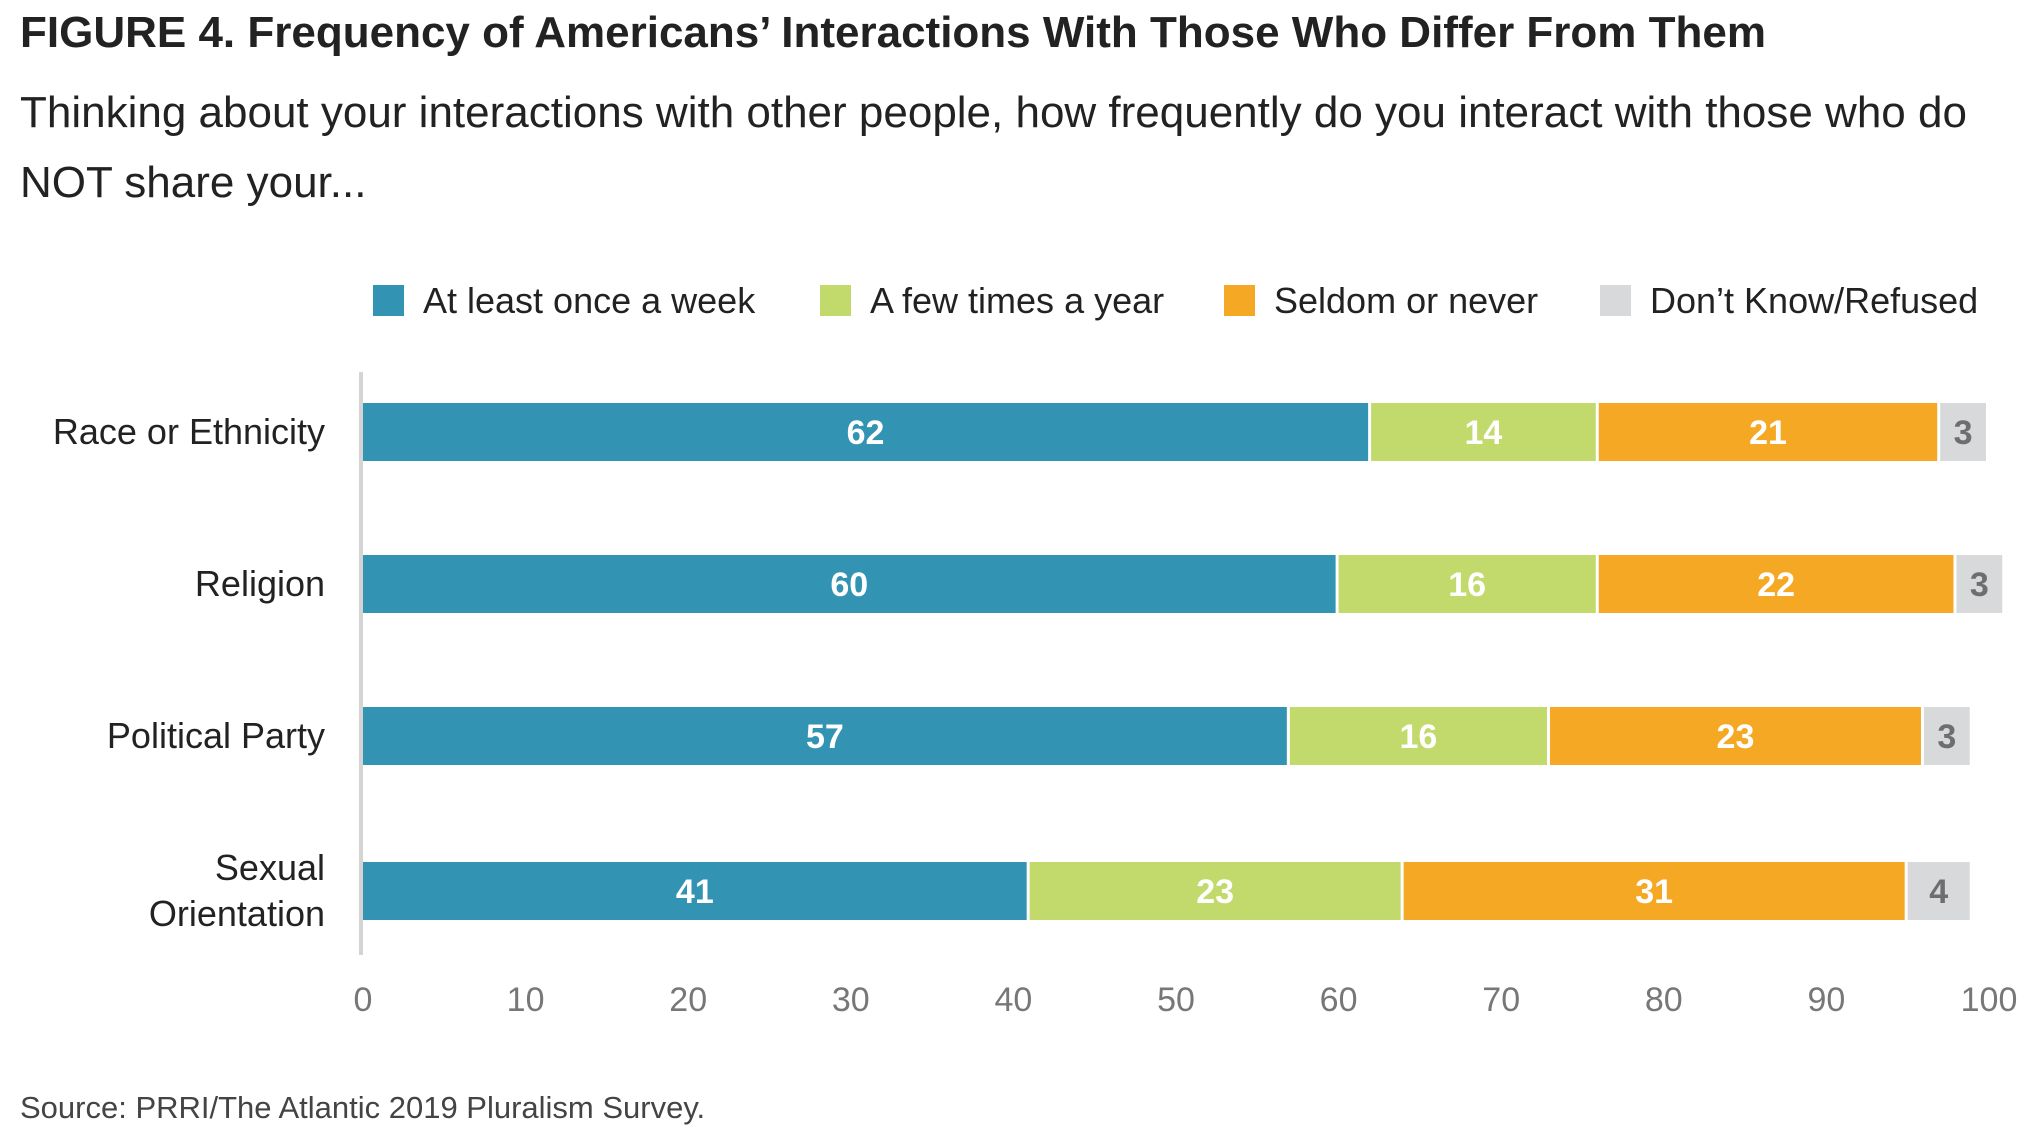 The width and height of the screenshot is (2025, 1142). I want to click on x-tick-label-40: 40, so click(1013, 1000).